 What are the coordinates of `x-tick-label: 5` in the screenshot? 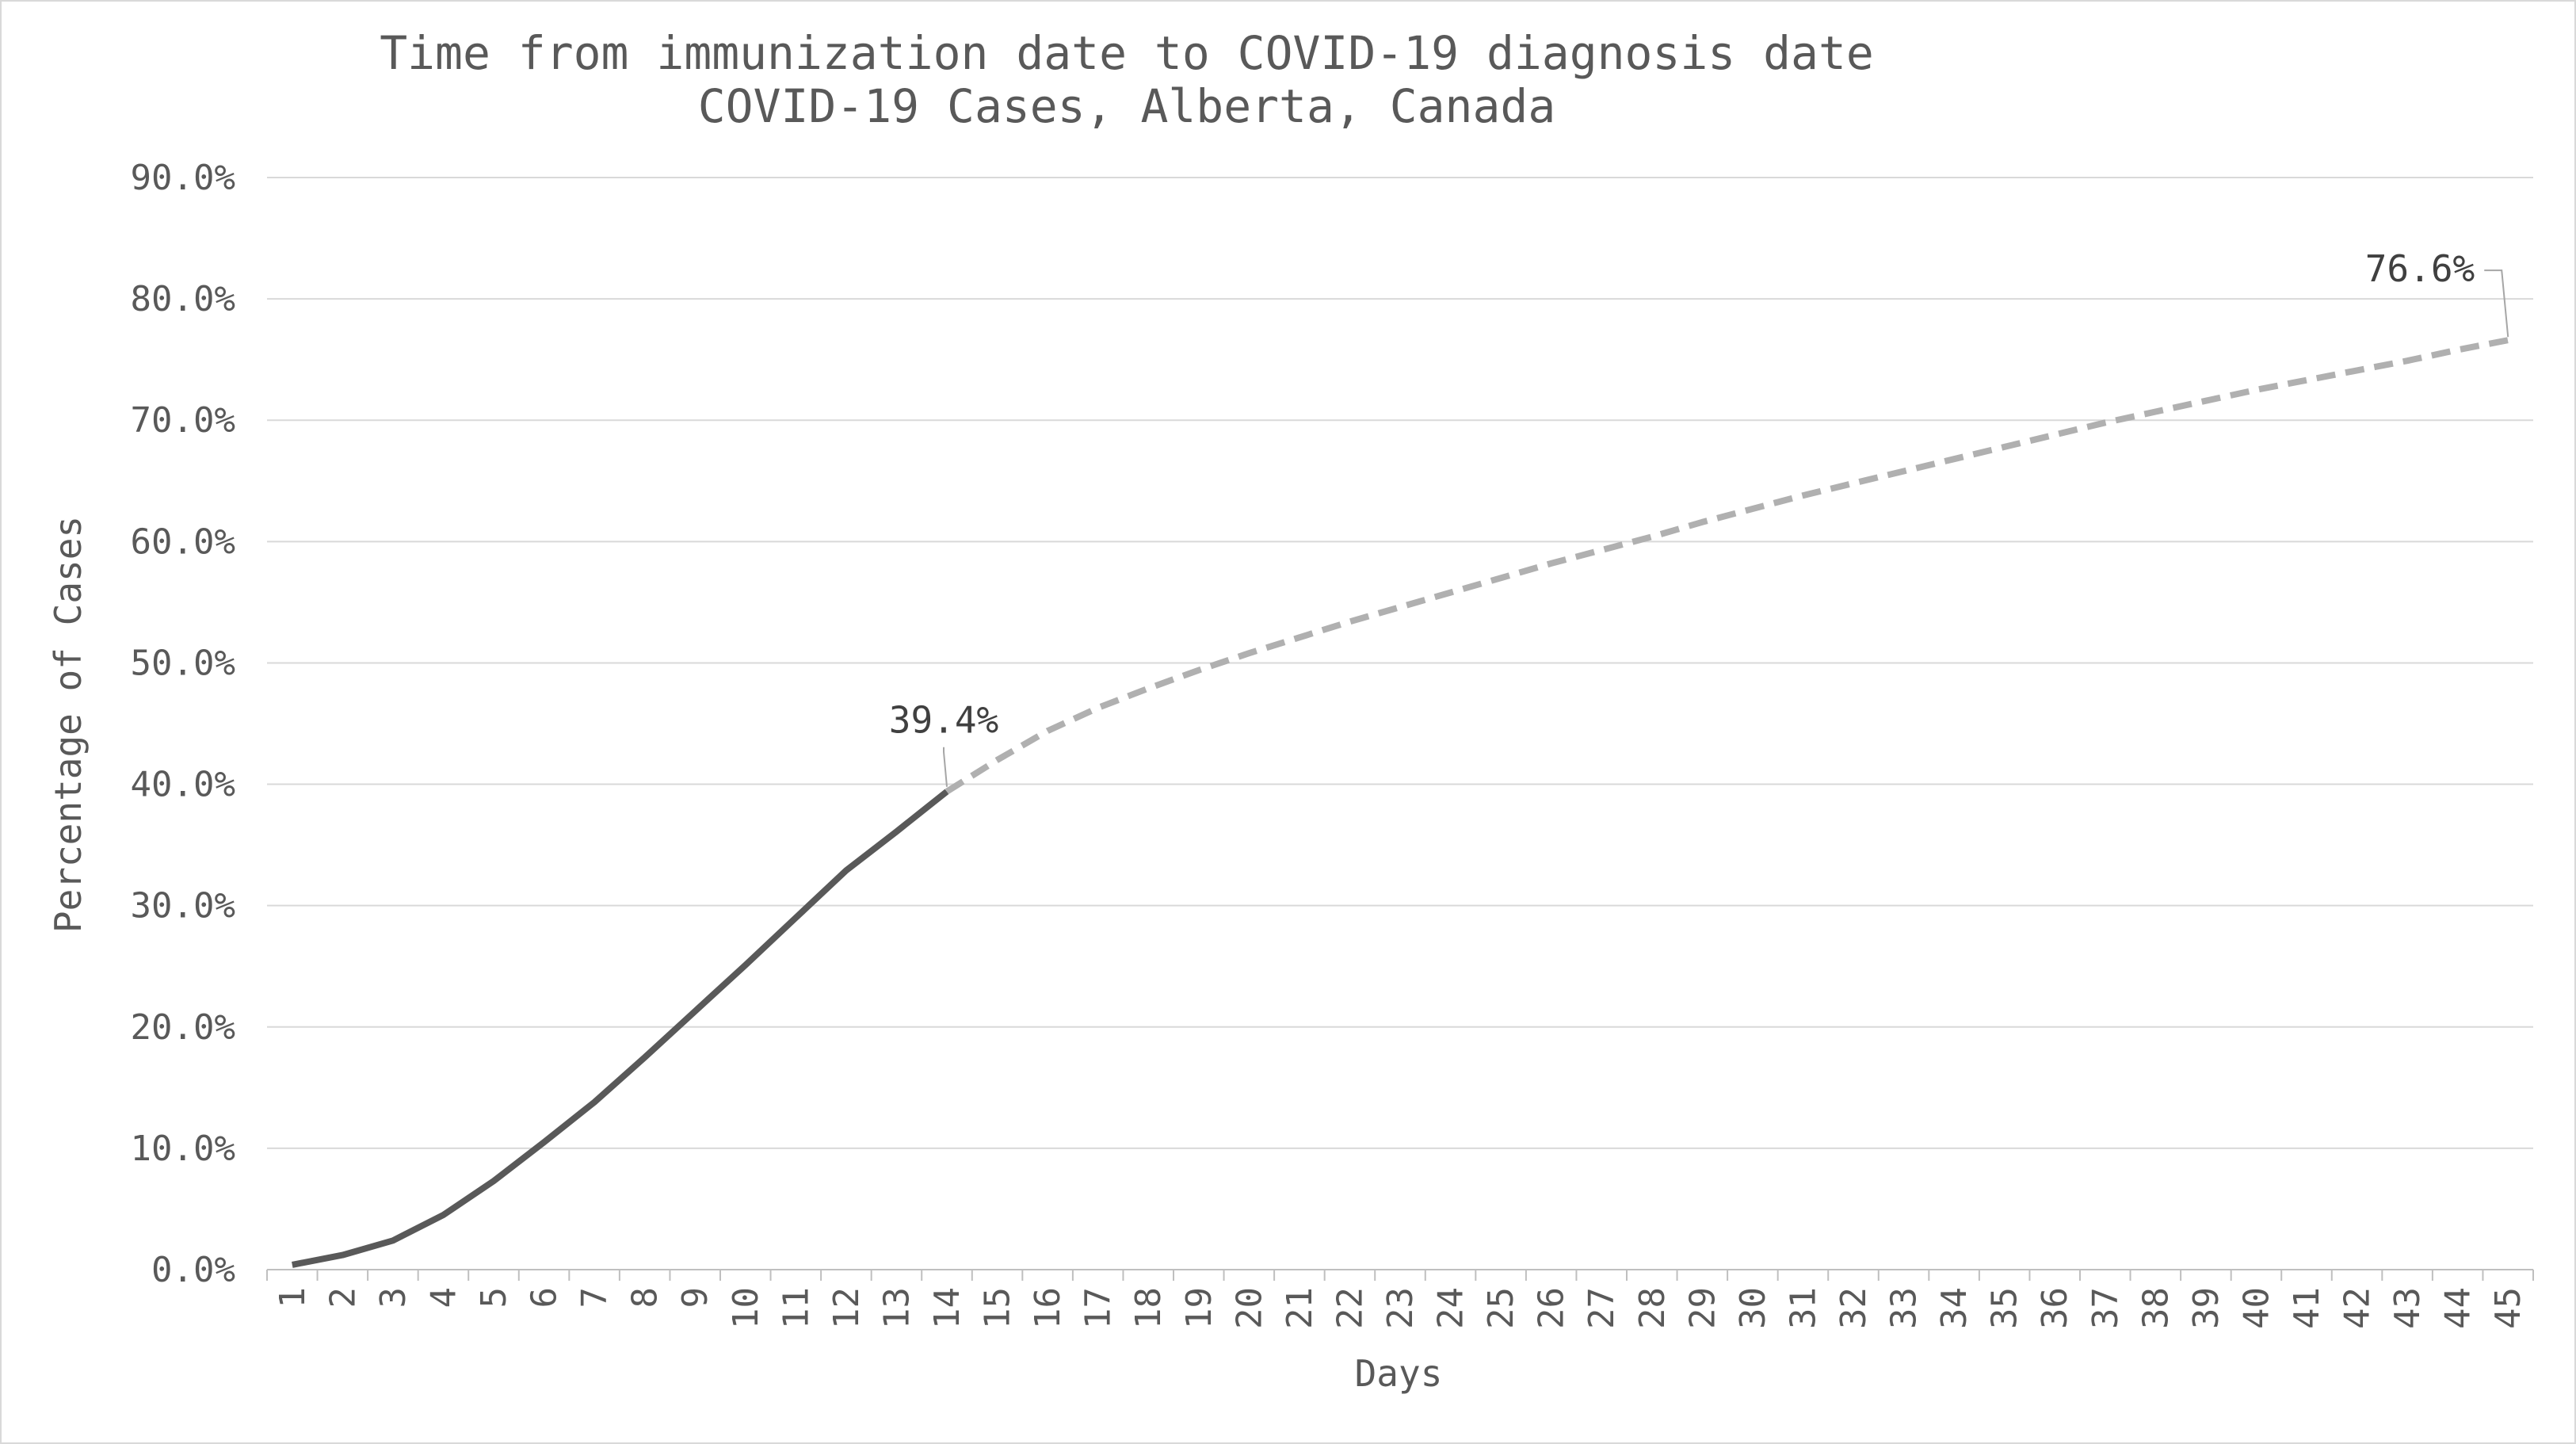 It's located at (494, 1297).